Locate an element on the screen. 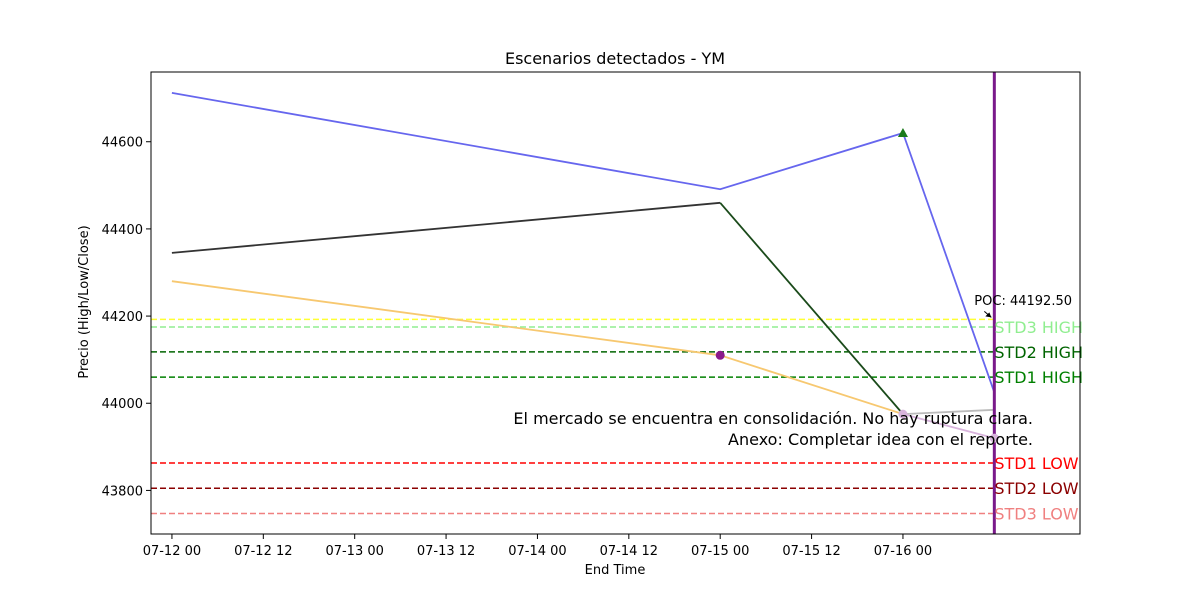 Image resolution: width=1200 pixels, height=600 pixels. level-label-4: STD2 LOW is located at coordinates (1036, 488).